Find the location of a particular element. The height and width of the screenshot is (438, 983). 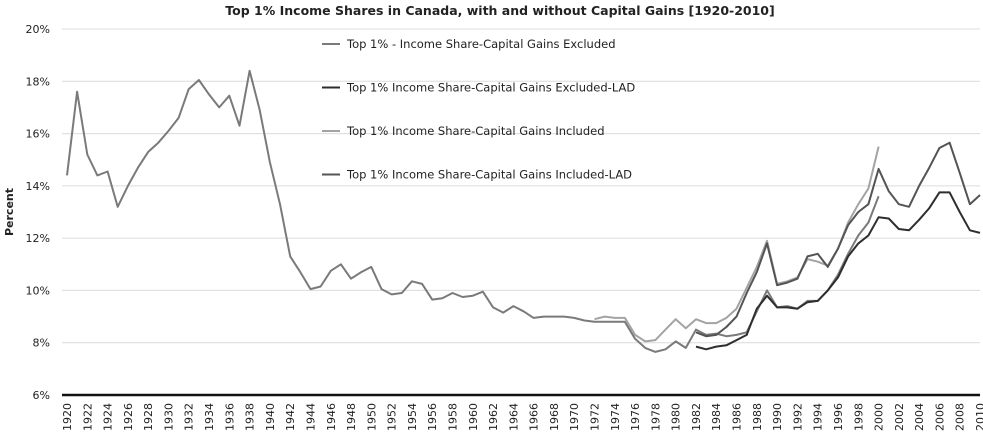

x-tick-label: 1956 is located at coordinates (432, 417).